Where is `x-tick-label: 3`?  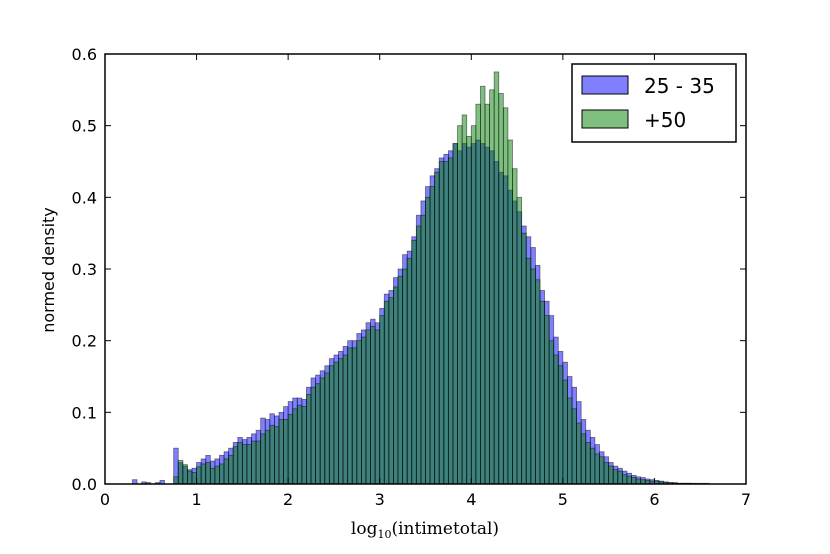 x-tick-label: 3 is located at coordinates (380, 499).